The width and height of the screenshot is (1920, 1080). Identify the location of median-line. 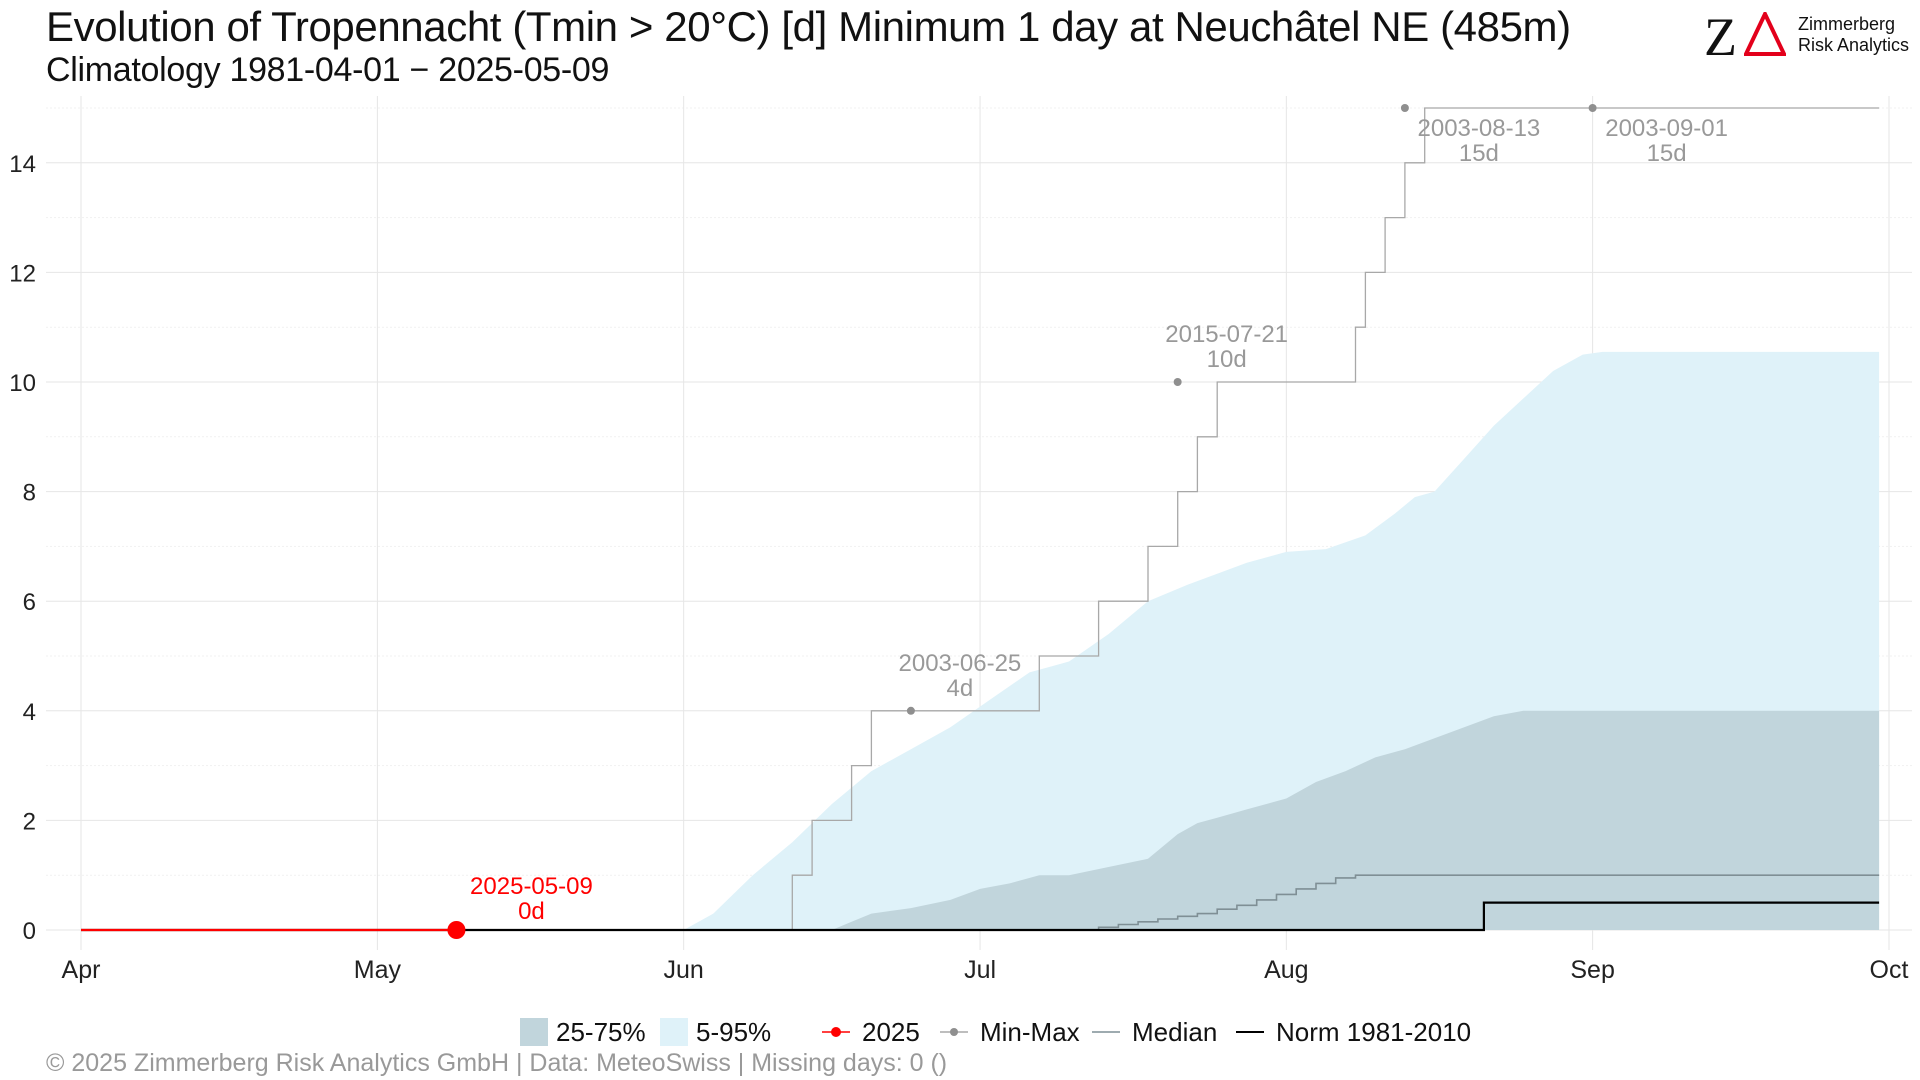
(980, 902).